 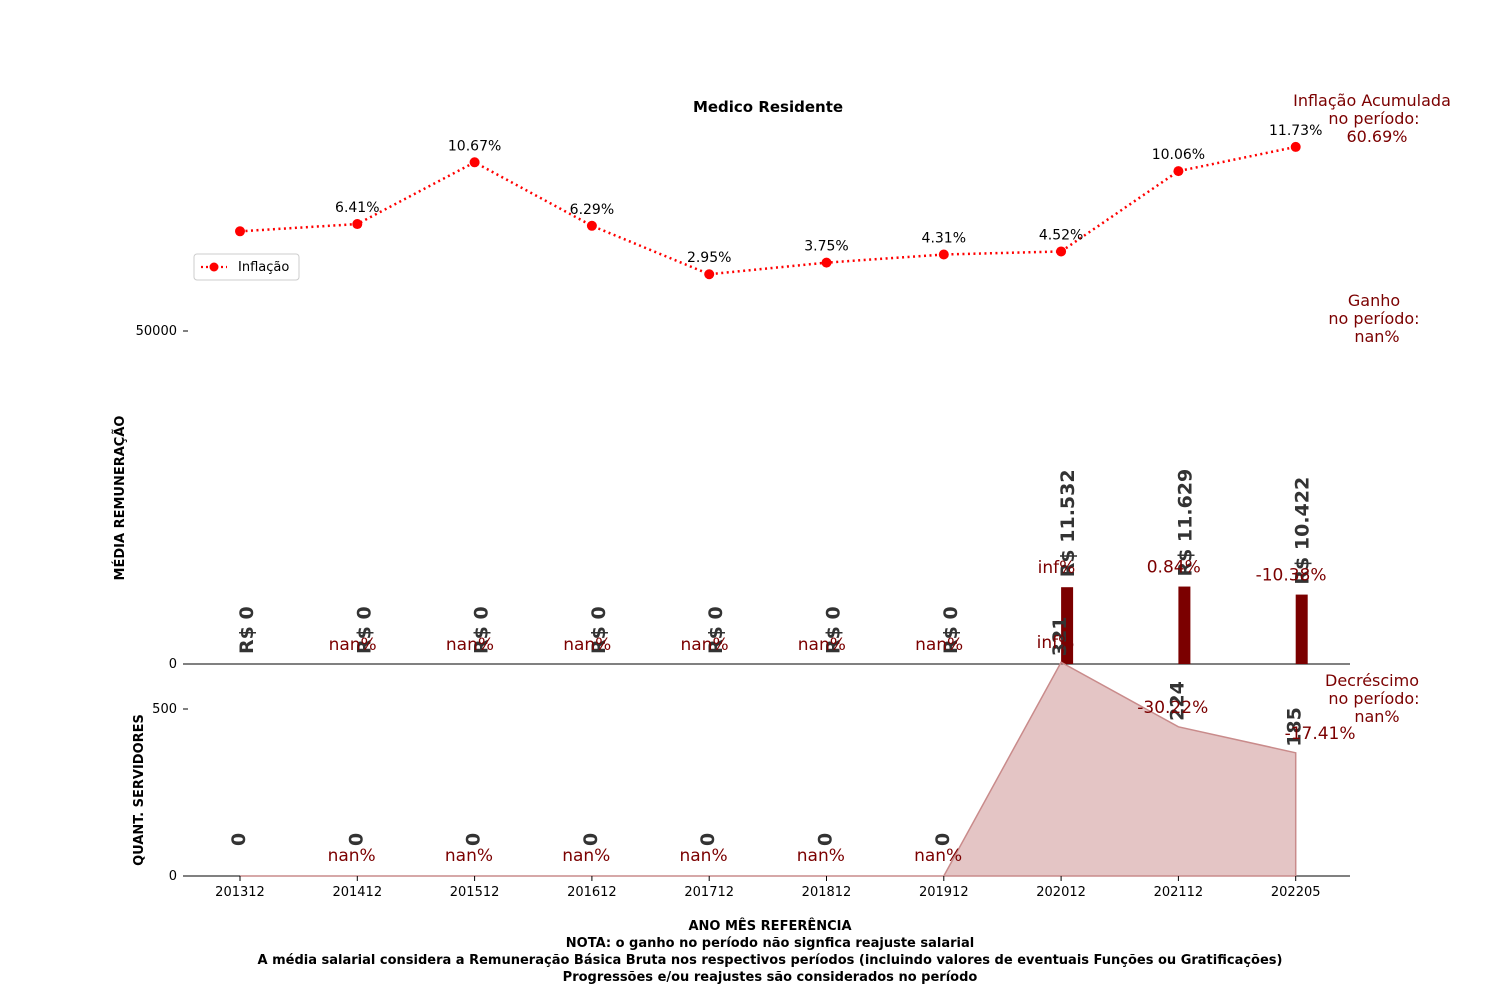 I want to click on side-note-decrease-line: no período:, so click(x=1373, y=698).